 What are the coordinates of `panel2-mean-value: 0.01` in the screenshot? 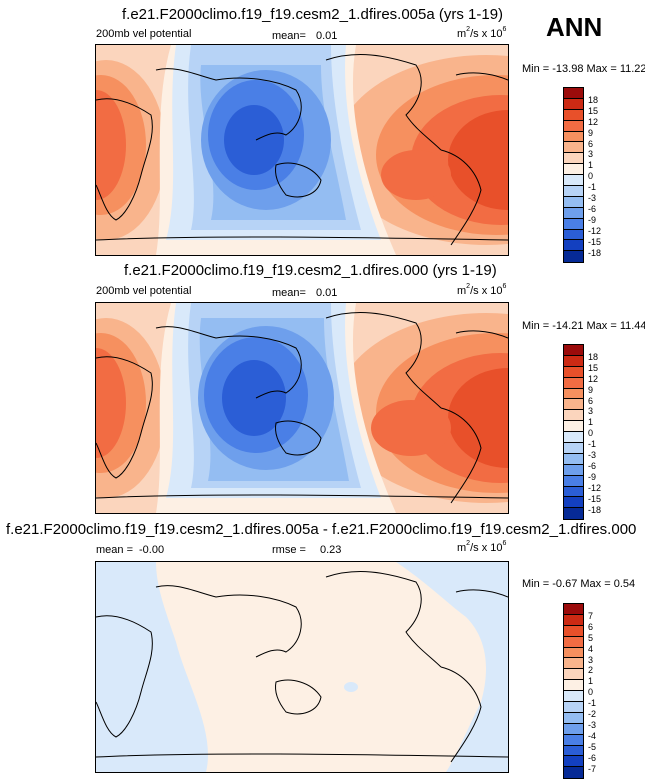 It's located at (327, 293).